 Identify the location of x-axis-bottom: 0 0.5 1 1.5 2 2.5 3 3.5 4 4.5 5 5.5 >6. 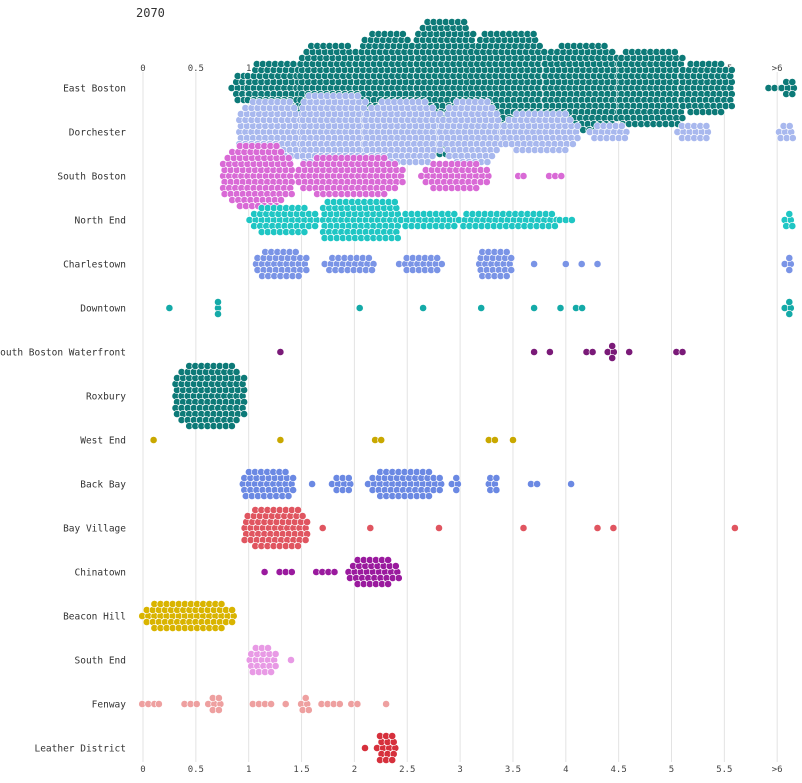
(461, 770).